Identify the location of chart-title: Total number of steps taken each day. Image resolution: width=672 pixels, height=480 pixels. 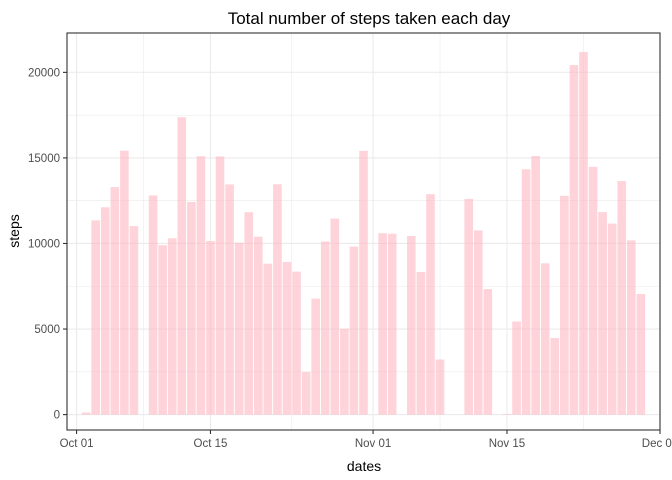
(369, 18).